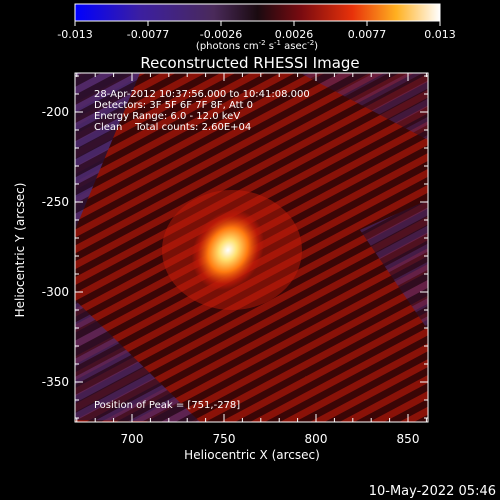 This screenshot has height=500, width=500. What do you see at coordinates (167, 116) in the screenshot?
I see `info-energy-range: Energy Range: 6.0 - 12.0 keV` at bounding box center [167, 116].